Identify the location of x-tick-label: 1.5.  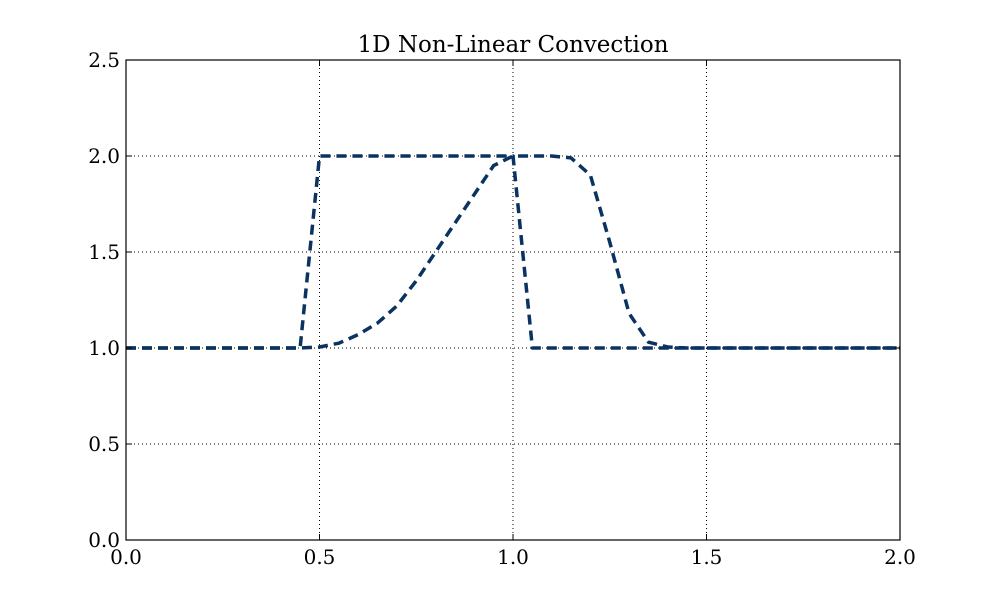
(707, 557).